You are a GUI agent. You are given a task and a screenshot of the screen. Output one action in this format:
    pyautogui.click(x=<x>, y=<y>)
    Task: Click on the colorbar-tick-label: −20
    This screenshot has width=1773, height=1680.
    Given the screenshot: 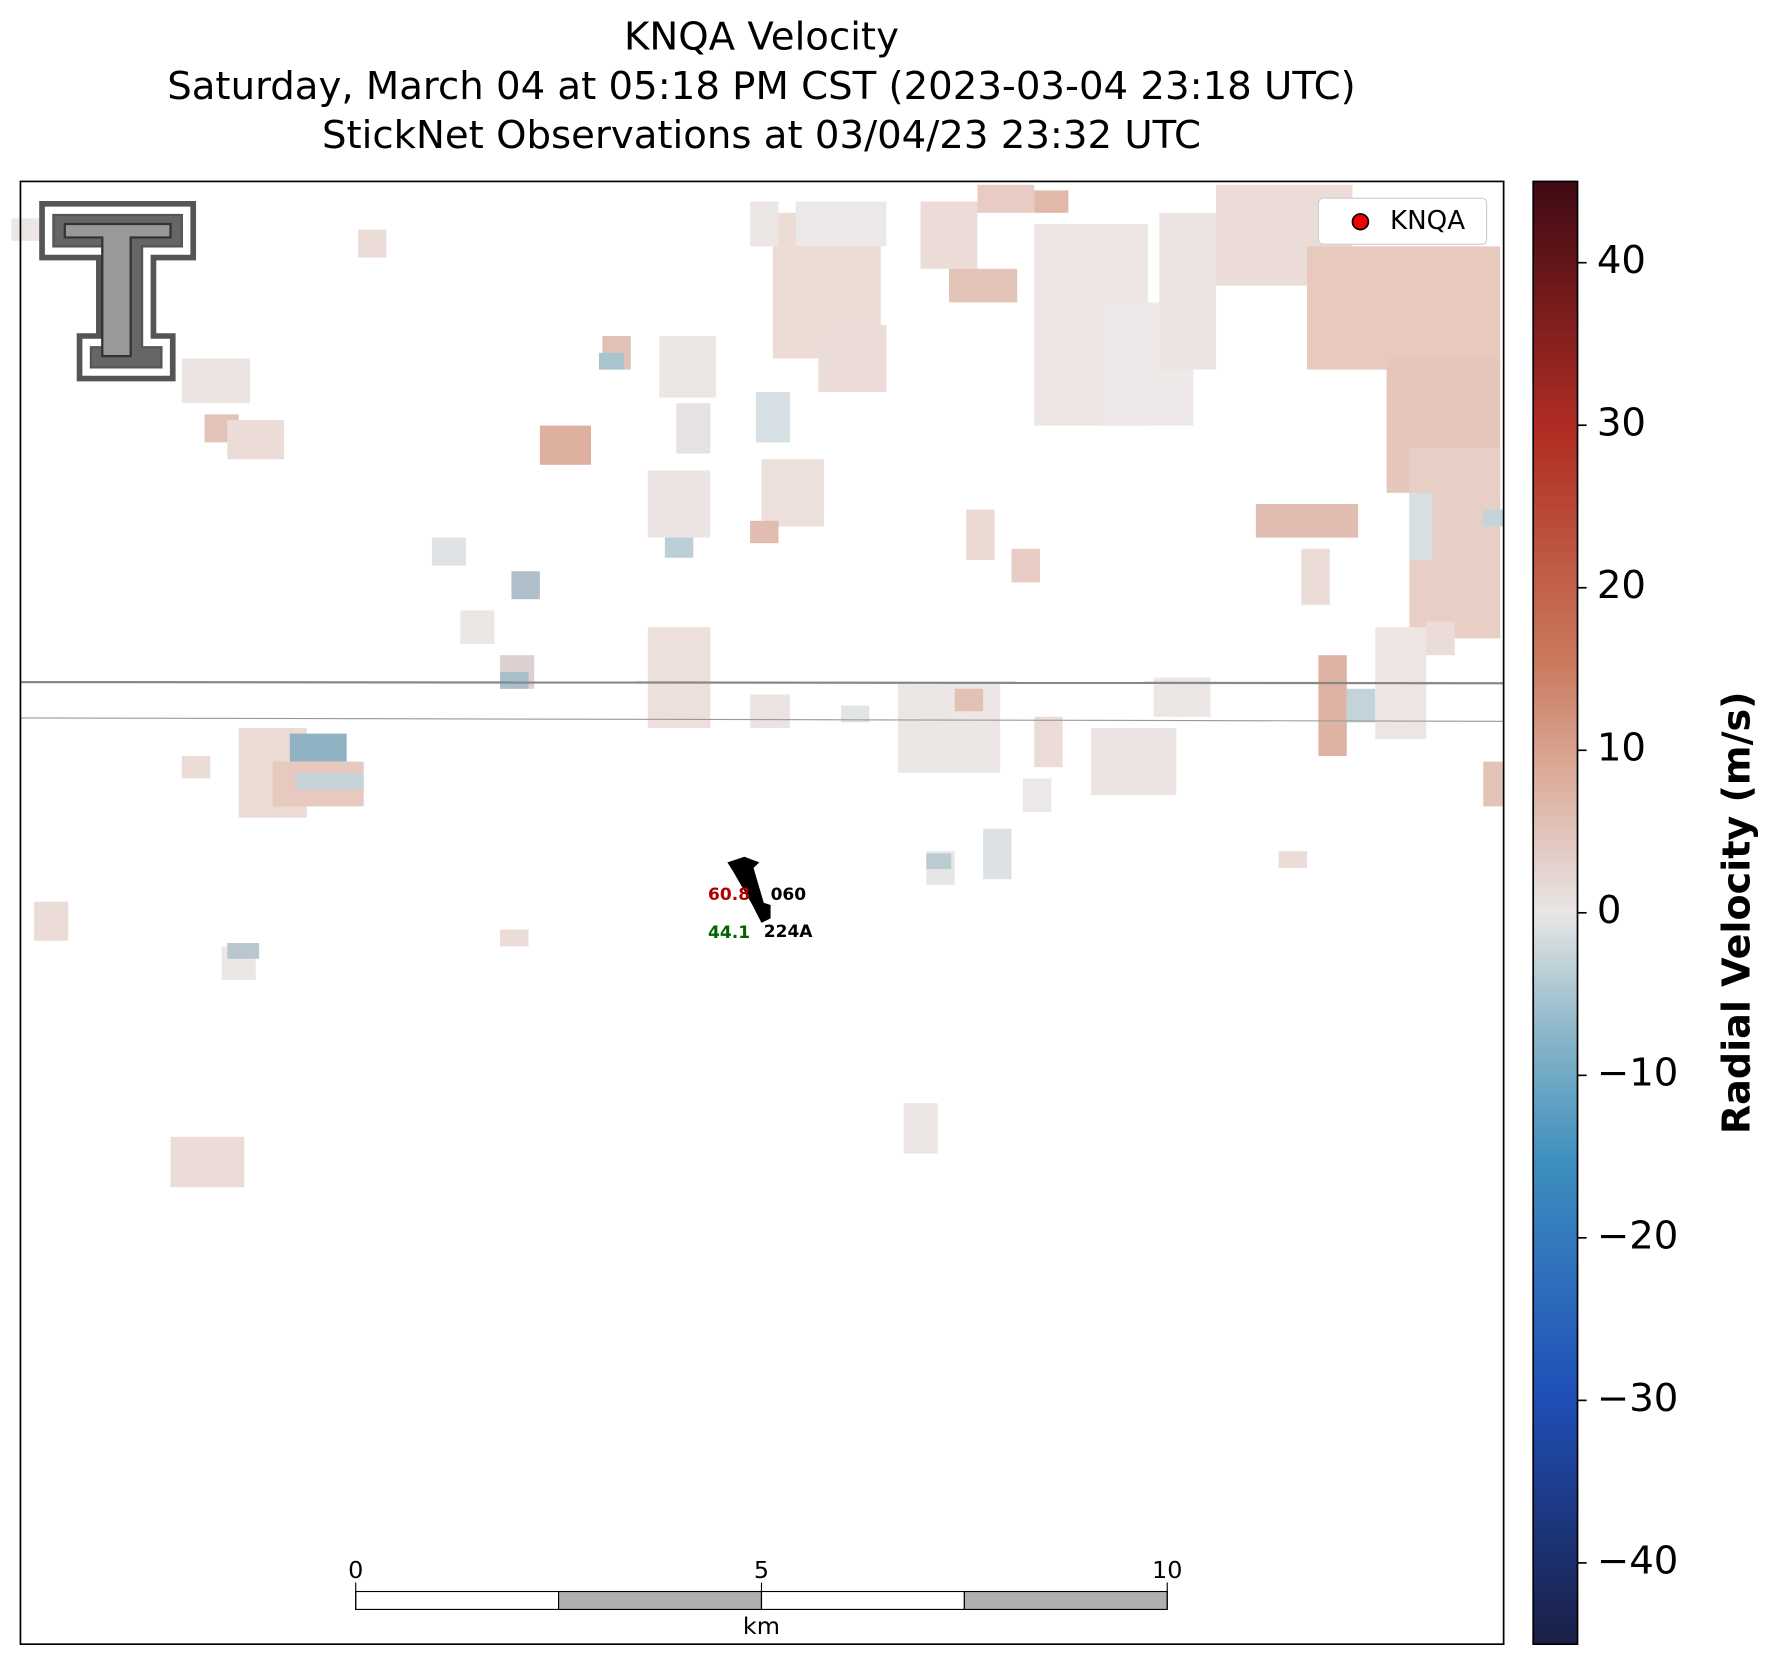 What is the action you would take?
    pyautogui.click(x=1638, y=1236)
    